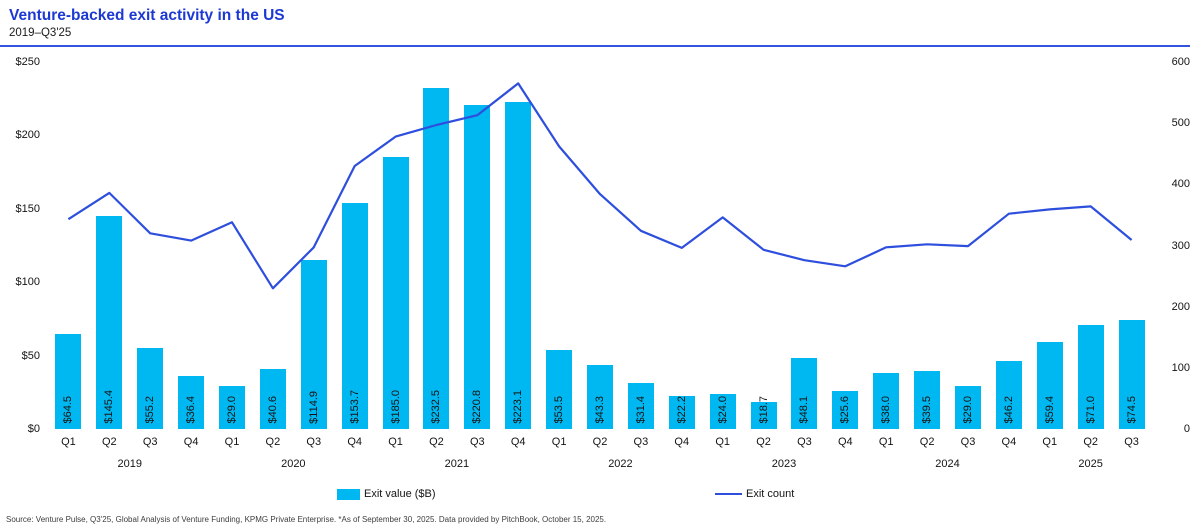 This screenshot has width=1197, height=532. What do you see at coordinates (1008, 395) in the screenshot?
I see `bar: $46.2` at bounding box center [1008, 395].